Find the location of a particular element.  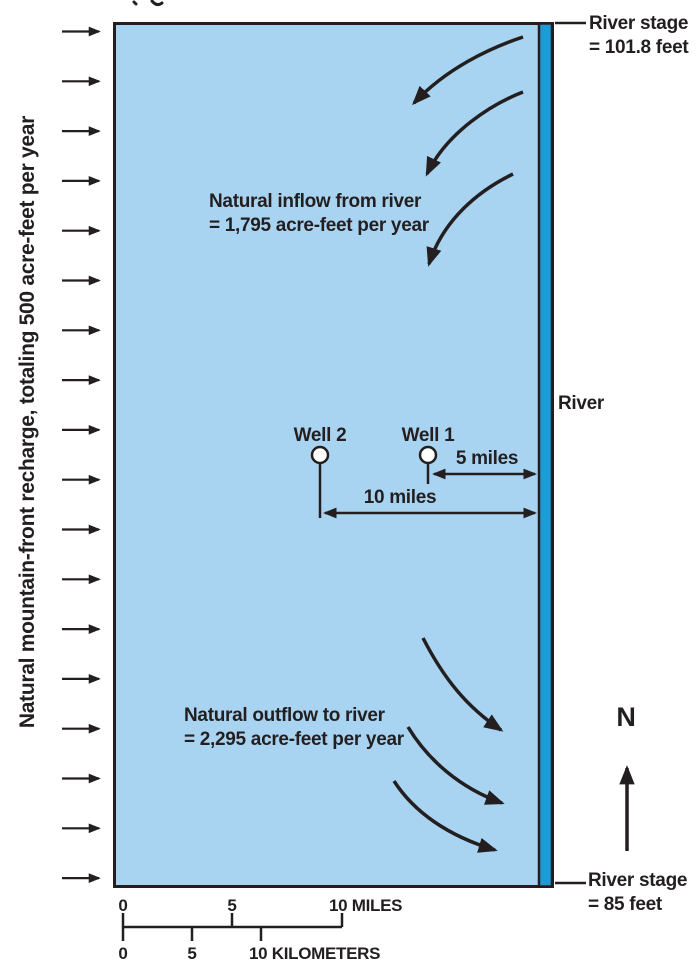

scale-miles-10: 10 MILES is located at coordinates (366, 905).